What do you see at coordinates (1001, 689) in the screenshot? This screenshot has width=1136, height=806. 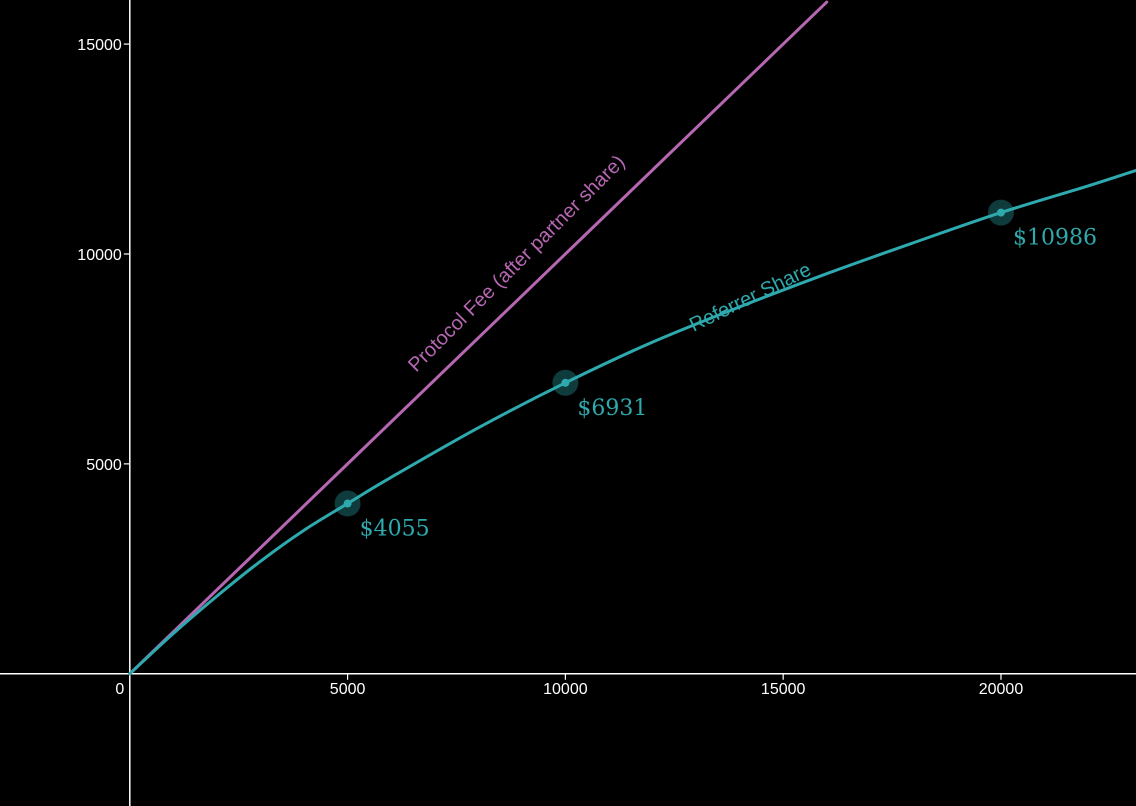 I see `x-tick-label: 20000` at bounding box center [1001, 689].